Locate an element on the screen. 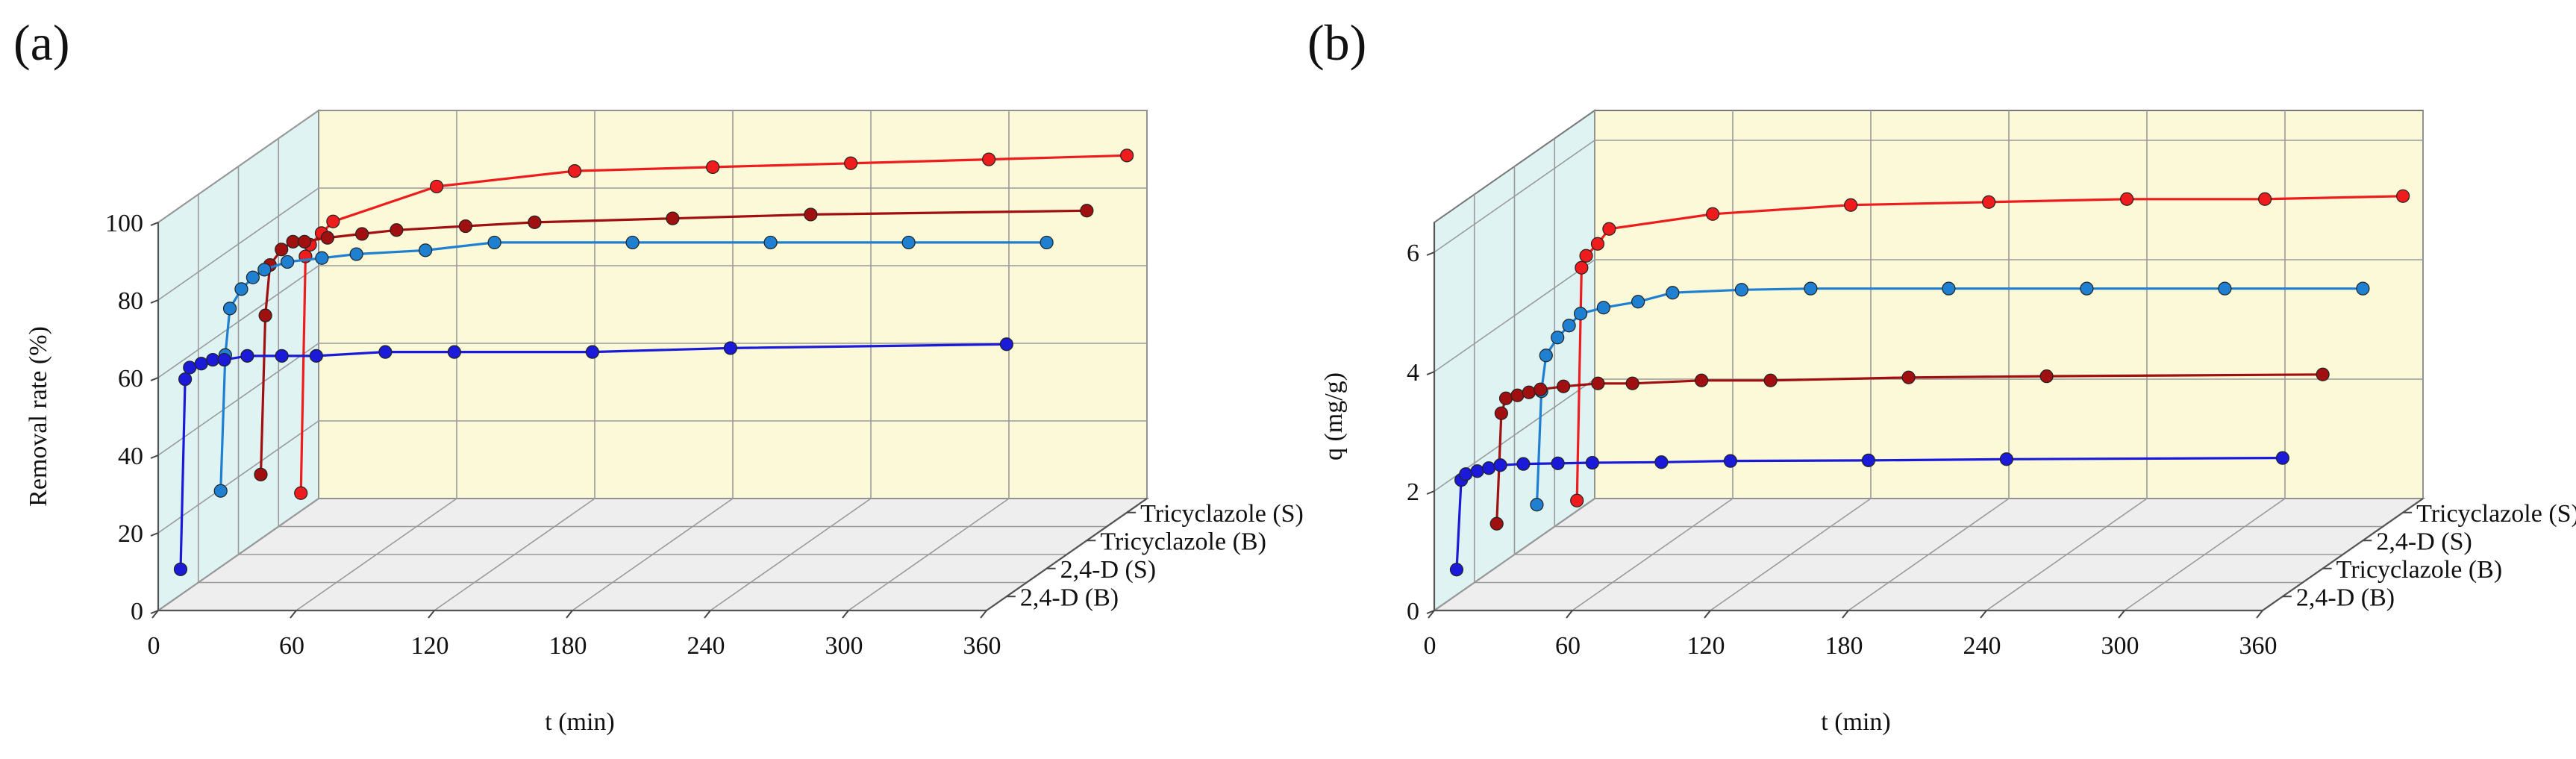 This screenshot has height=759, width=2576. x-tick-label: 180 is located at coordinates (1844, 646).